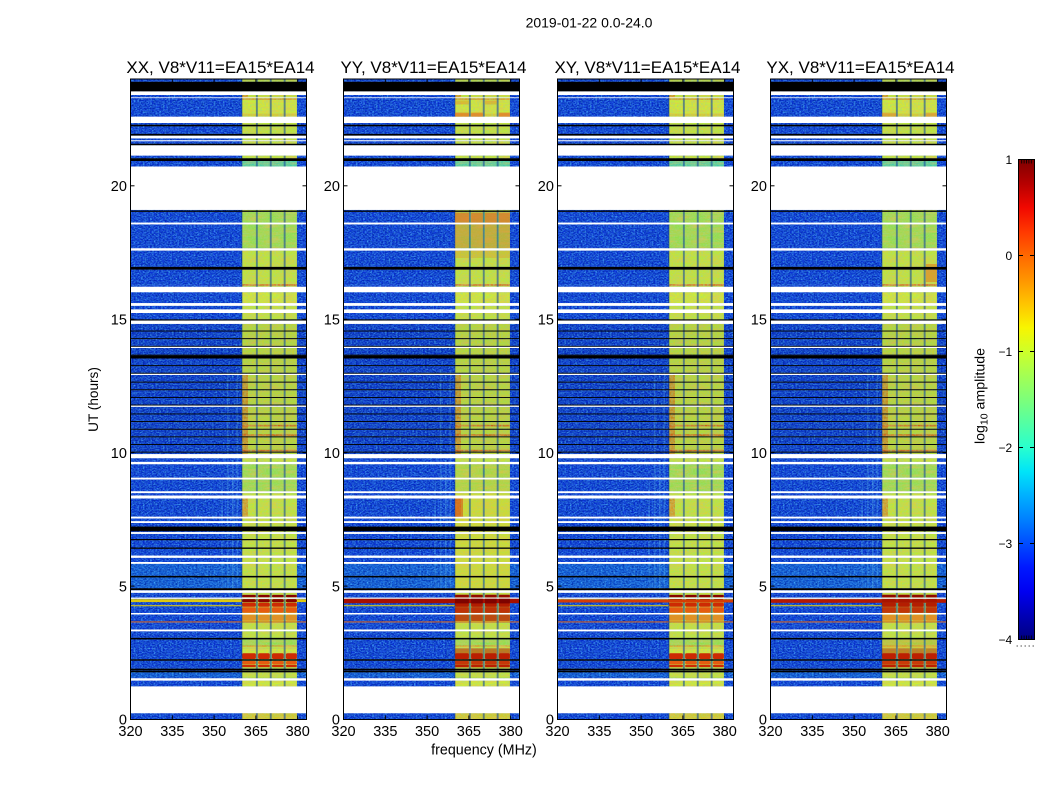  What do you see at coordinates (647, 67) in the screenshot?
I see `svg-text: XY, V8*V11=EA15*EA14` at bounding box center [647, 67].